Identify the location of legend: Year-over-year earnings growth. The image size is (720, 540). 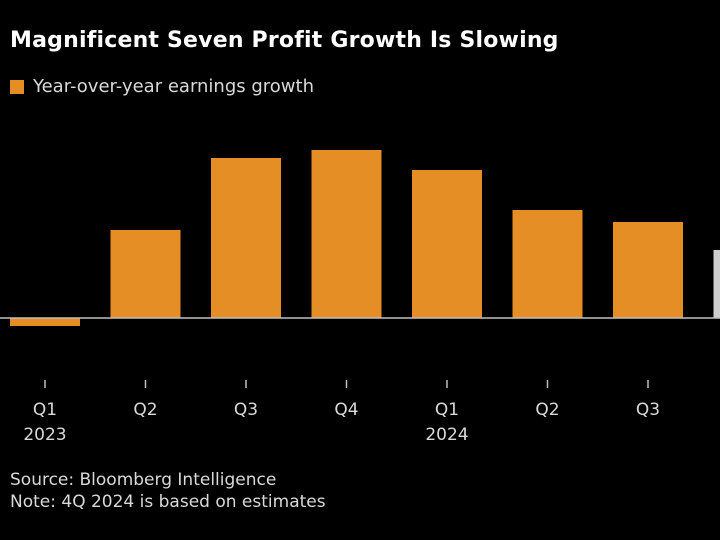
(162, 86).